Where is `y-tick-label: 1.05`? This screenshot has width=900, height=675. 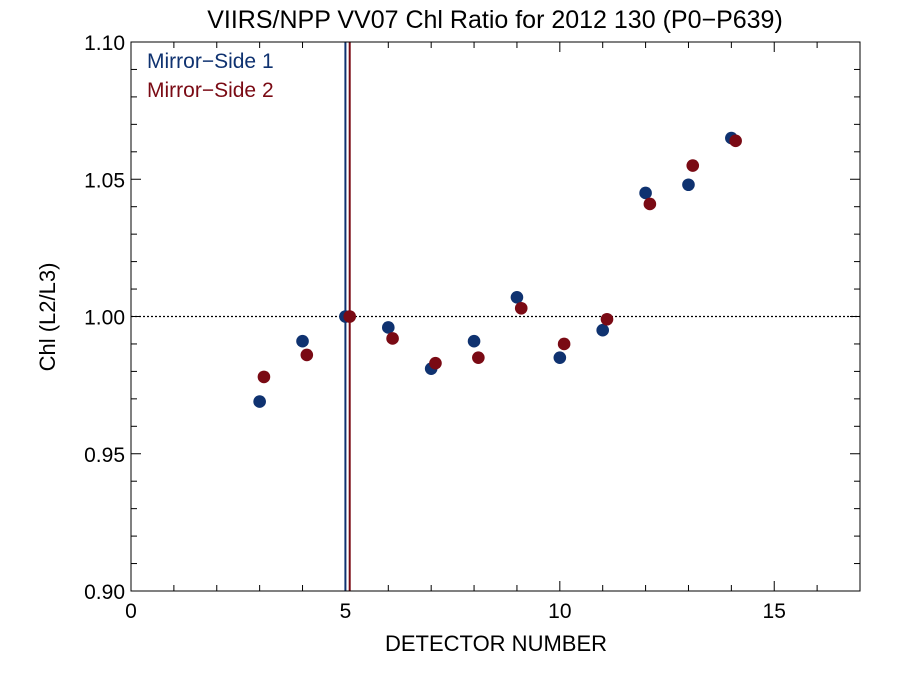 y-tick-label: 1.05 is located at coordinates (104, 180).